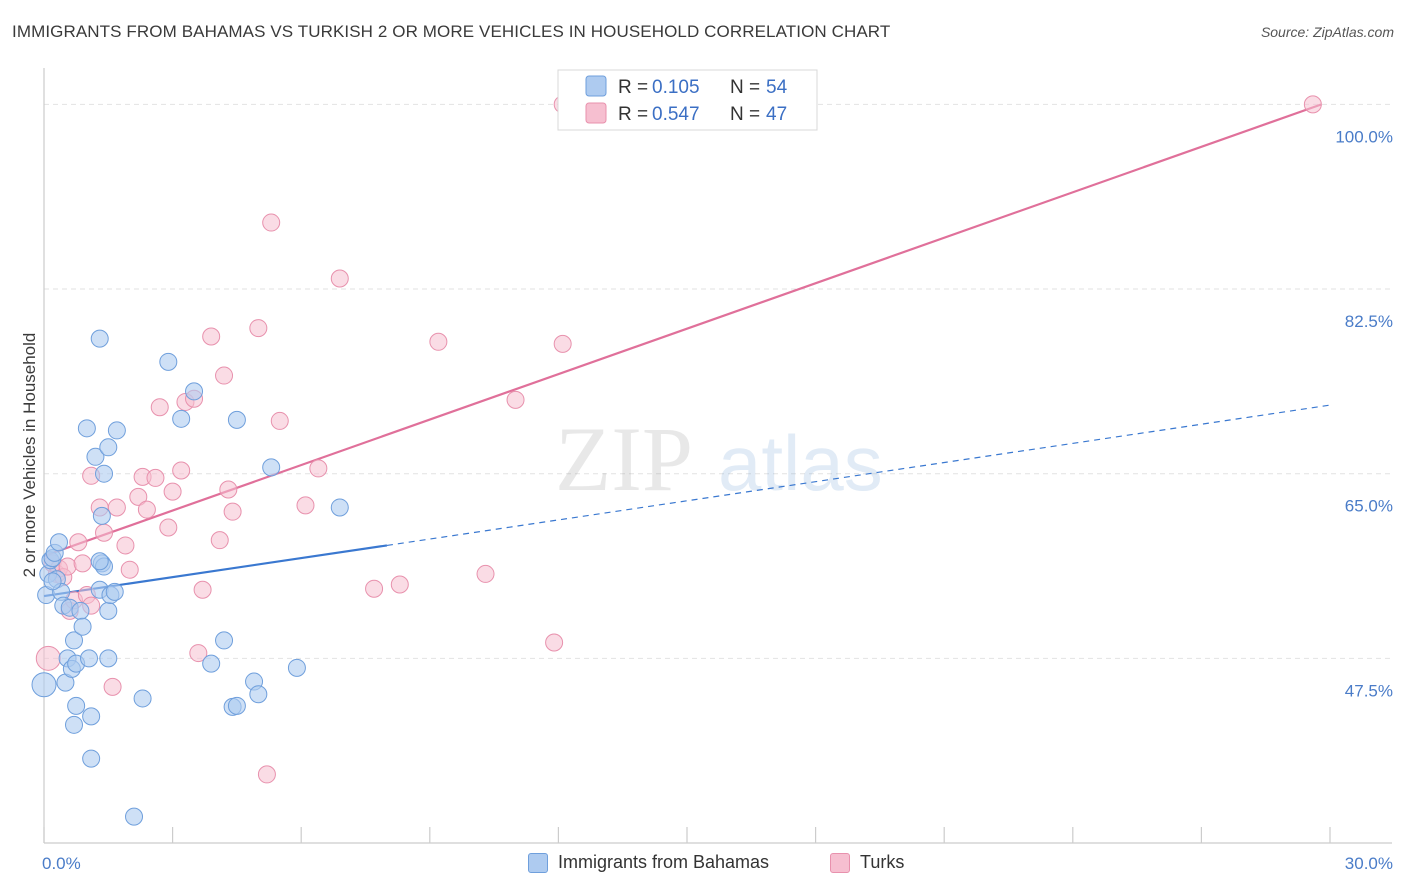 This screenshot has width=1406, height=892. What do you see at coordinates (1369, 863) in the screenshot?
I see `x-tick-label-1: 30.0%` at bounding box center [1369, 863].